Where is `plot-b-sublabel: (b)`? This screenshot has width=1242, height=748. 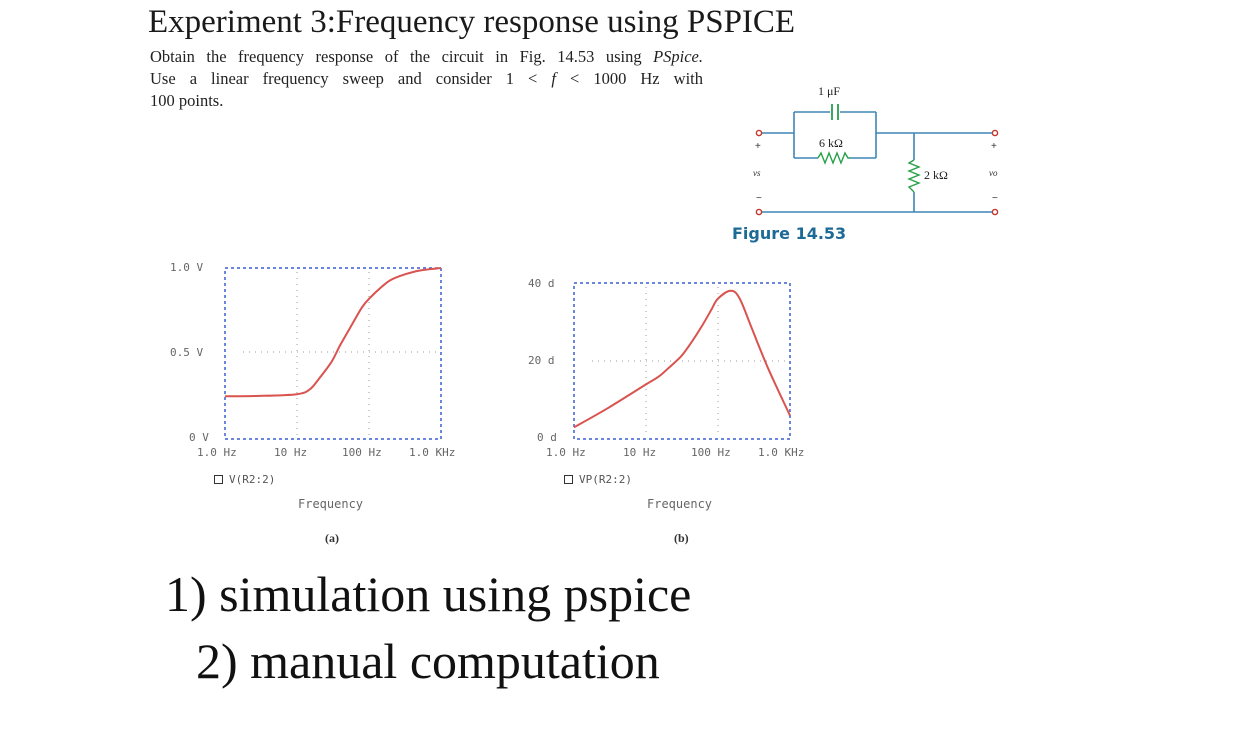 plot-b-sublabel: (b) is located at coordinates (681, 538).